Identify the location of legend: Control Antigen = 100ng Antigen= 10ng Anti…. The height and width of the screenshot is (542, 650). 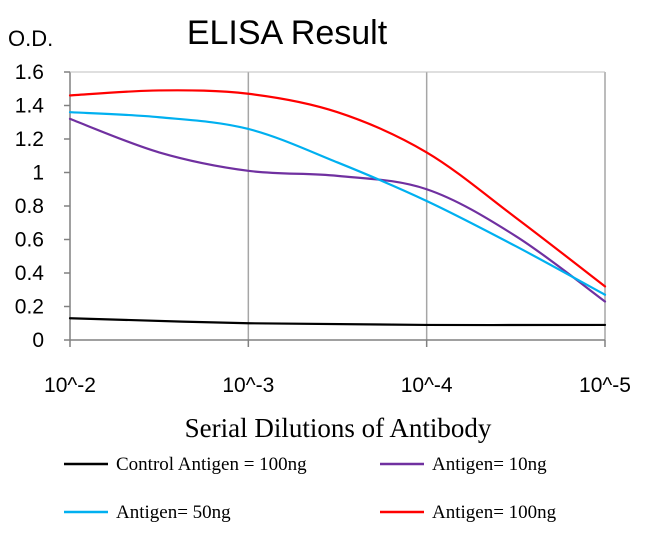
(310, 488).